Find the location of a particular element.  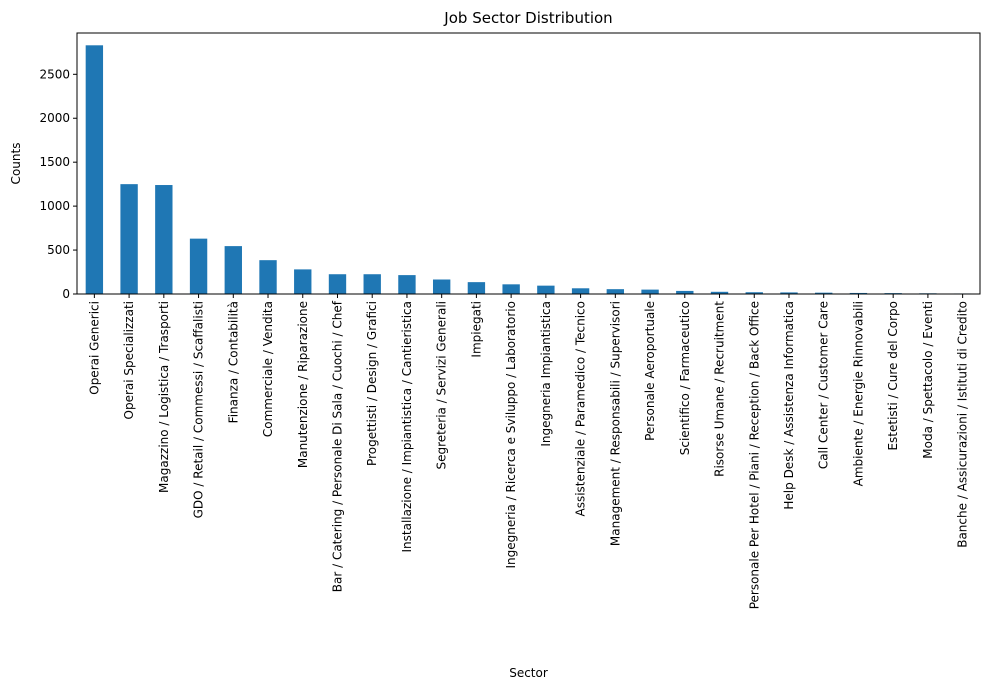

x-tick-label: Impiegati is located at coordinates (476, 329).